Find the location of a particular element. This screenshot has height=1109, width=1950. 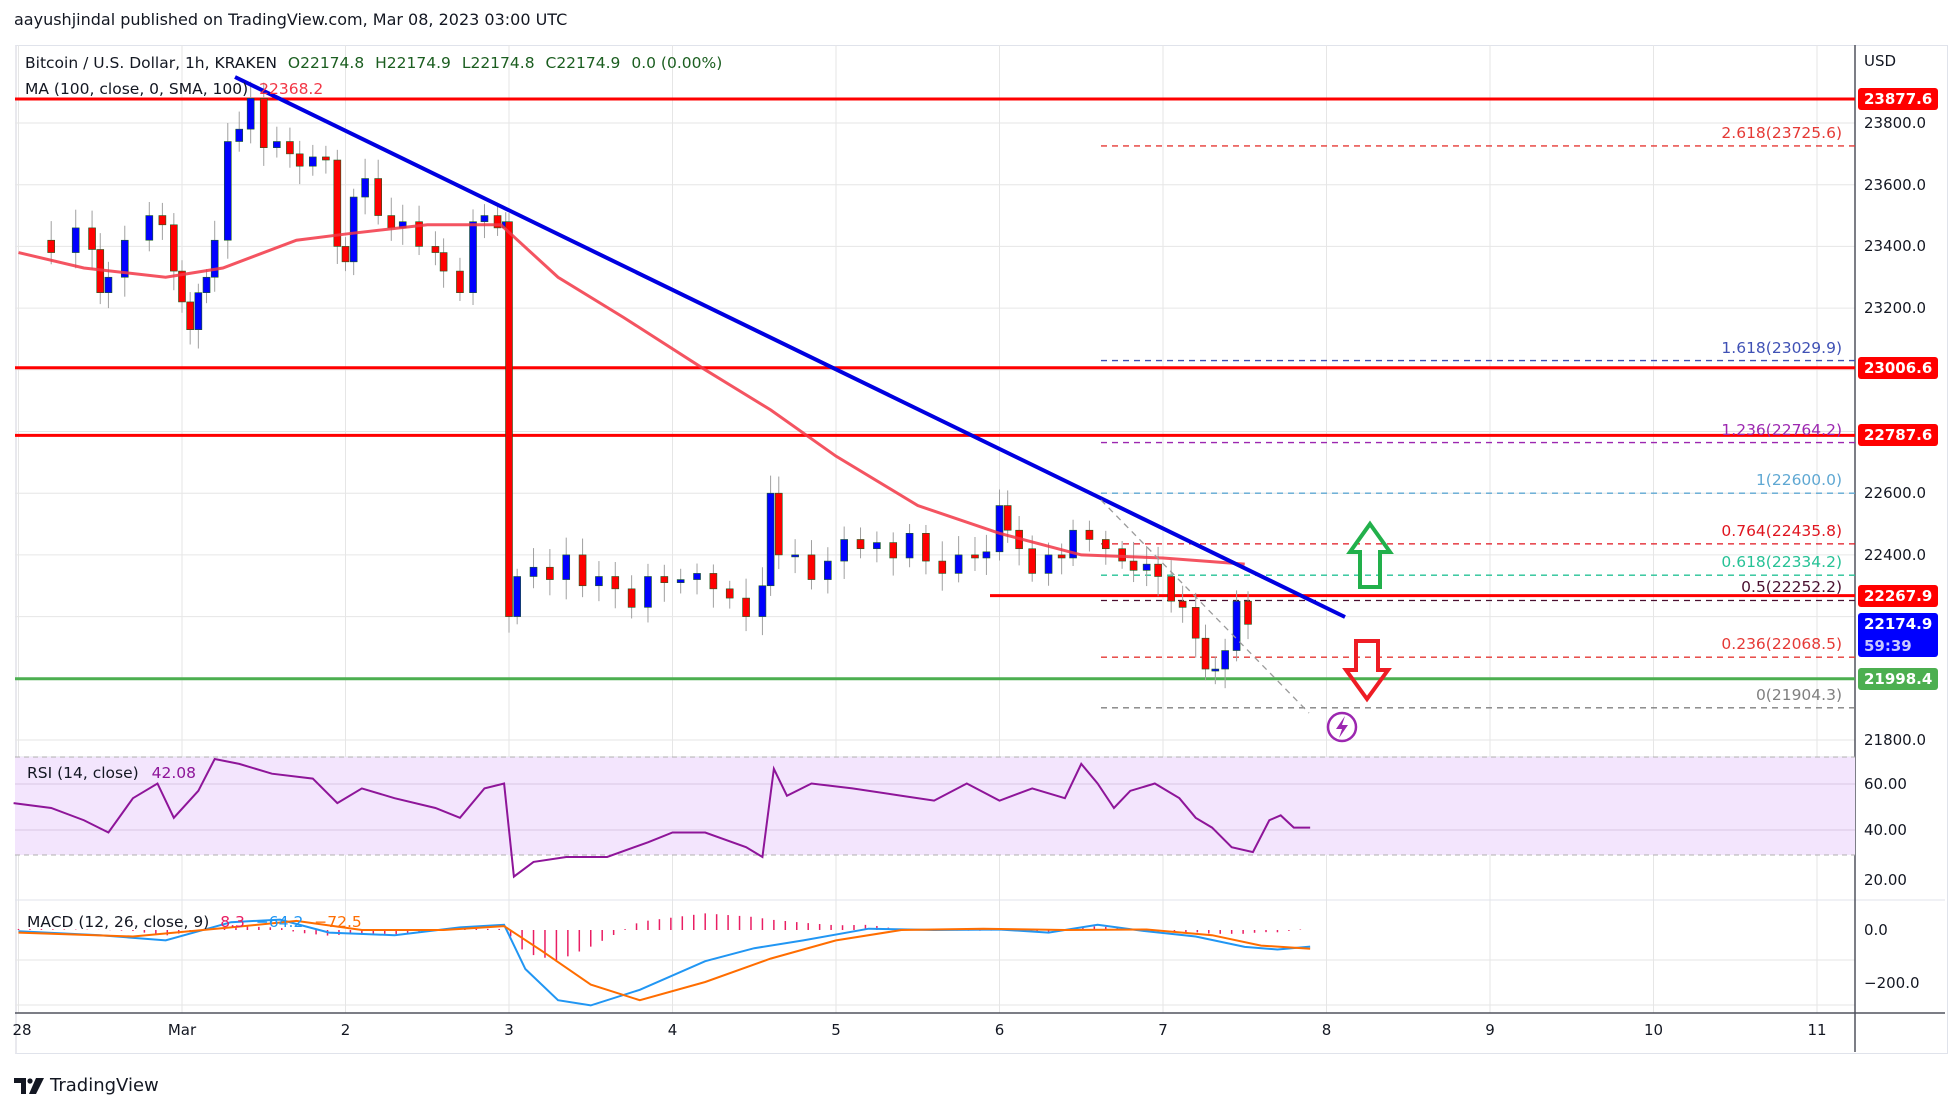

price-tag-value: 21998.4 is located at coordinates (1898, 678).